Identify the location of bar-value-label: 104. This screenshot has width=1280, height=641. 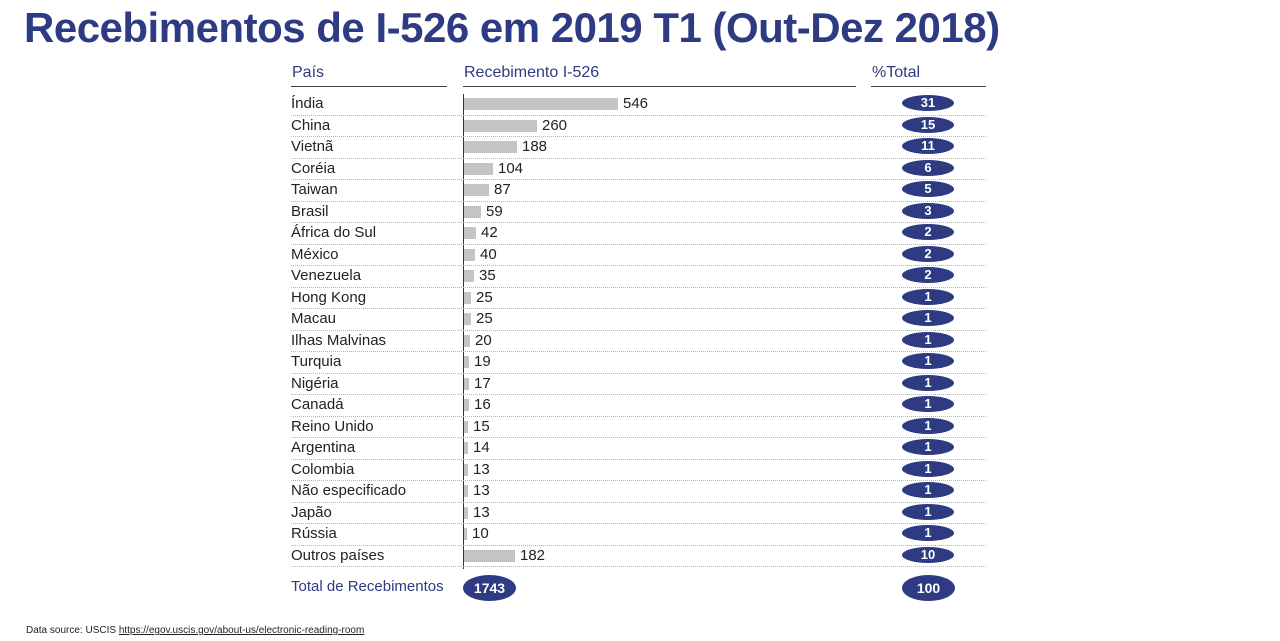
(511, 168).